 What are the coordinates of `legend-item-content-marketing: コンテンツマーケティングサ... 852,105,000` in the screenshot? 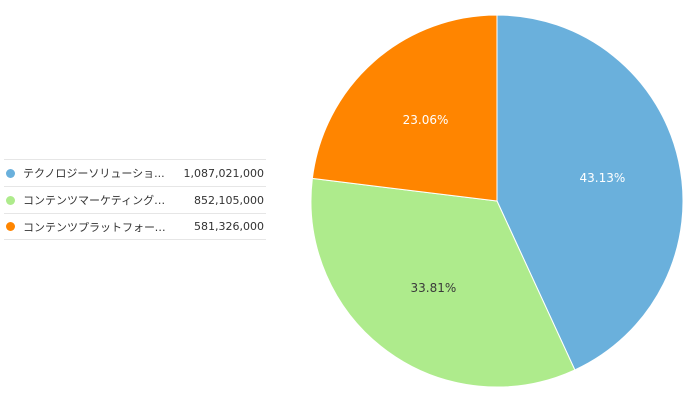 It's located at (135, 199).